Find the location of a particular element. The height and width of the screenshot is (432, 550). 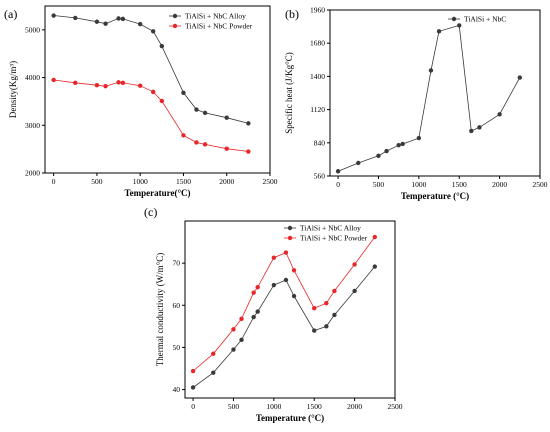

y-tick-label: 2000 is located at coordinates (32, 173).